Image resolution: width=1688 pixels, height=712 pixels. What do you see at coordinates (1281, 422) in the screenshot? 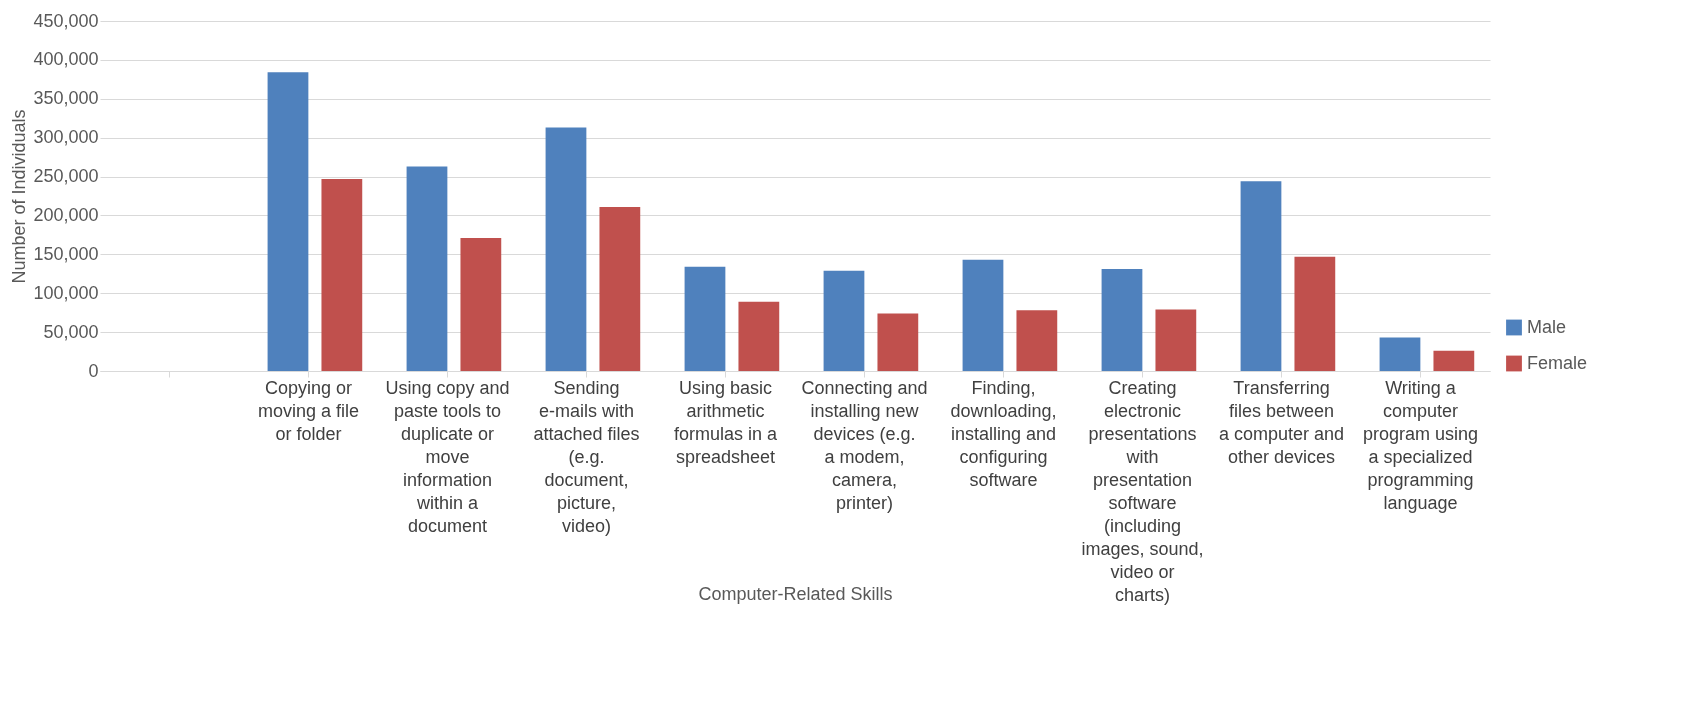
I see `x-tick-label: Transferring files between a computer and other devices` at bounding box center [1281, 422].